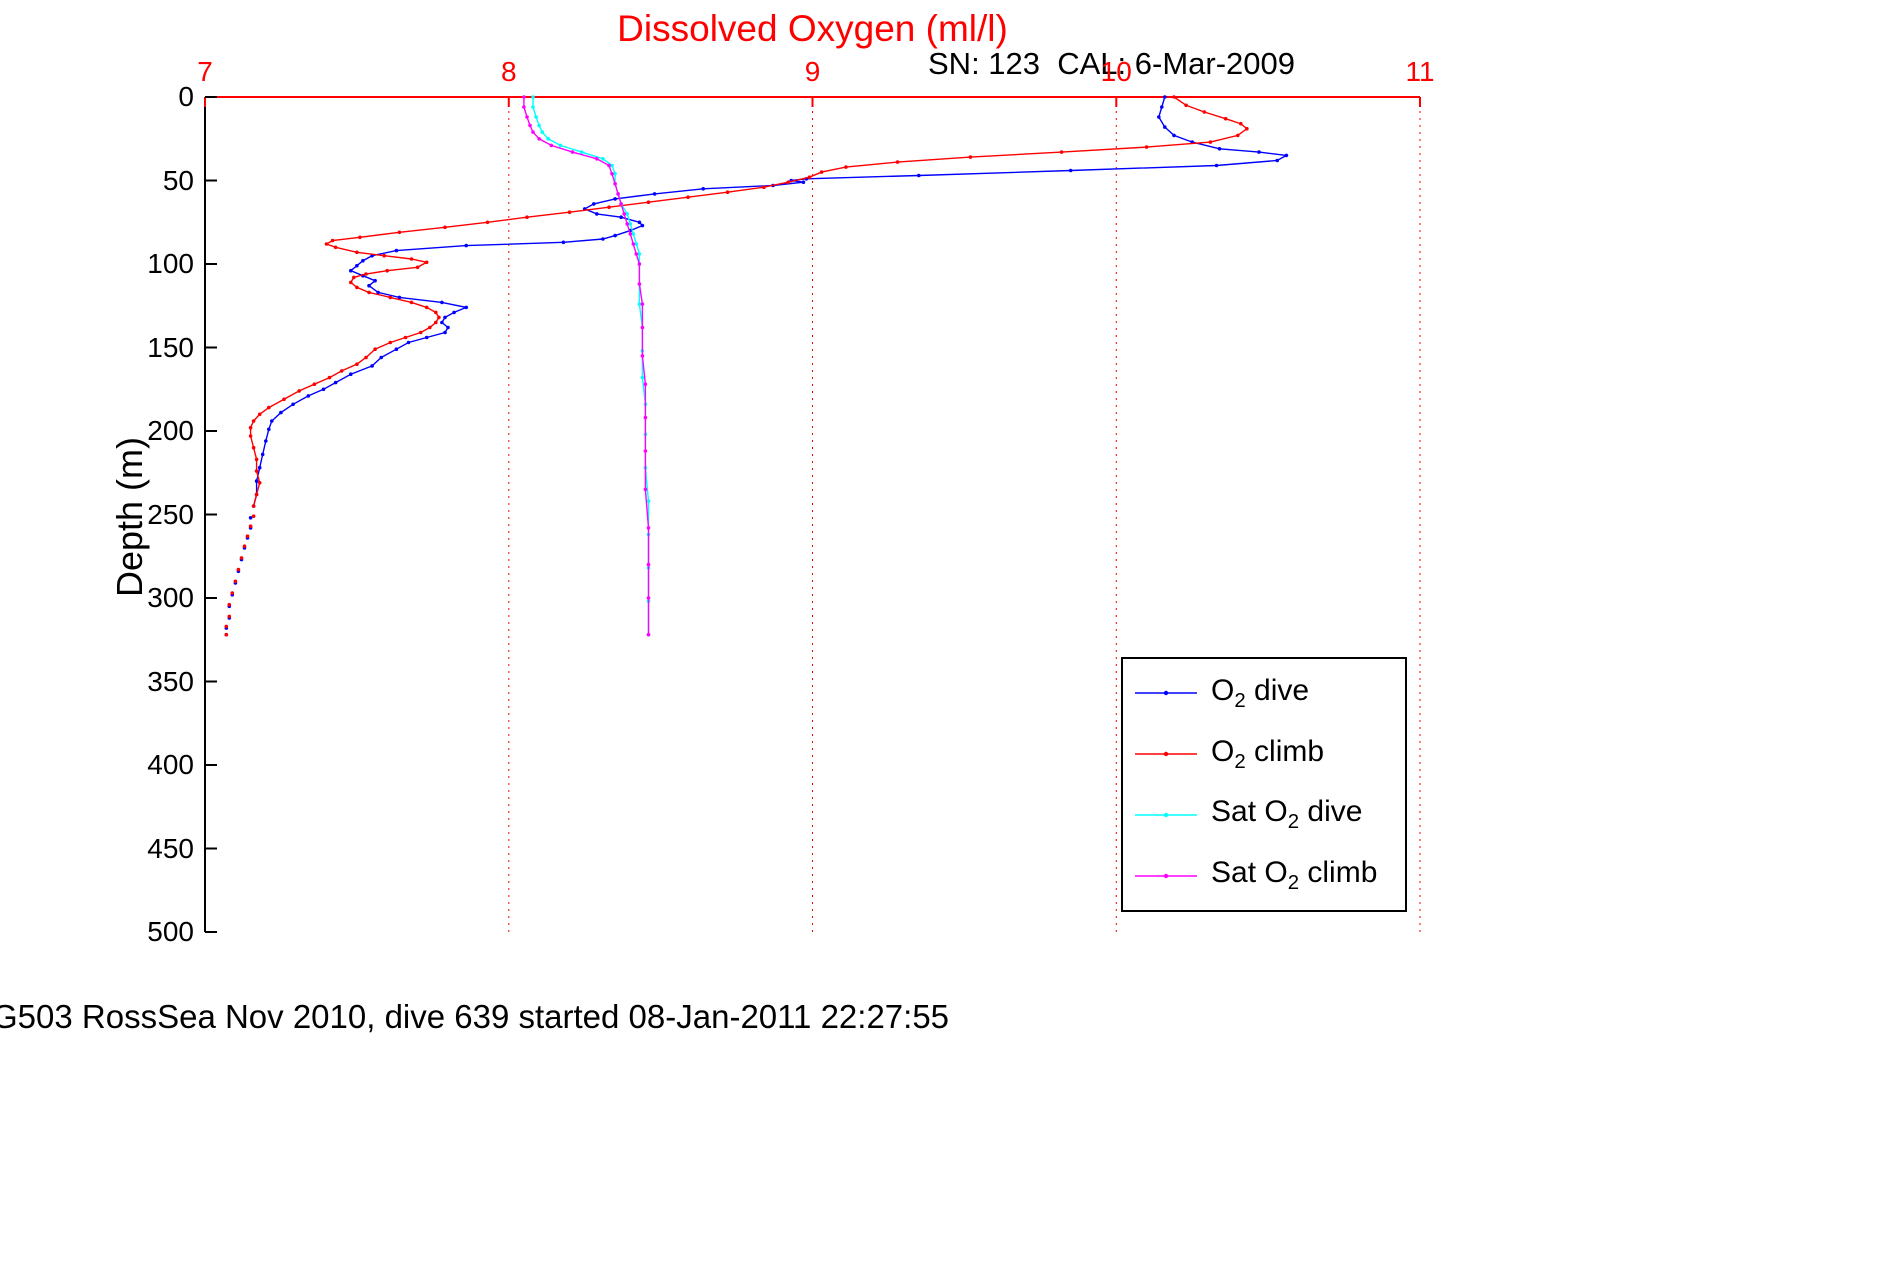  What do you see at coordinates (170, 514) in the screenshot?
I see `y-tick-label: 250` at bounding box center [170, 514].